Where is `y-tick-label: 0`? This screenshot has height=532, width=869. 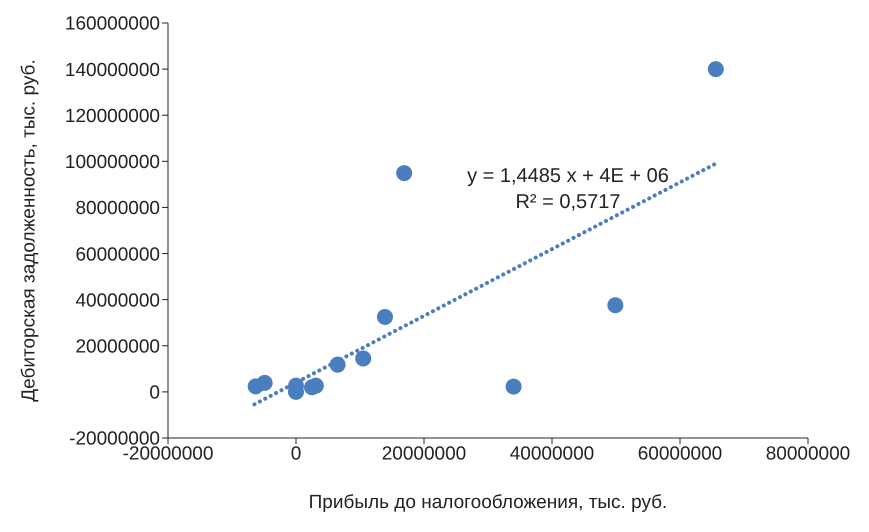 y-tick-label: 0 is located at coordinates (154, 393).